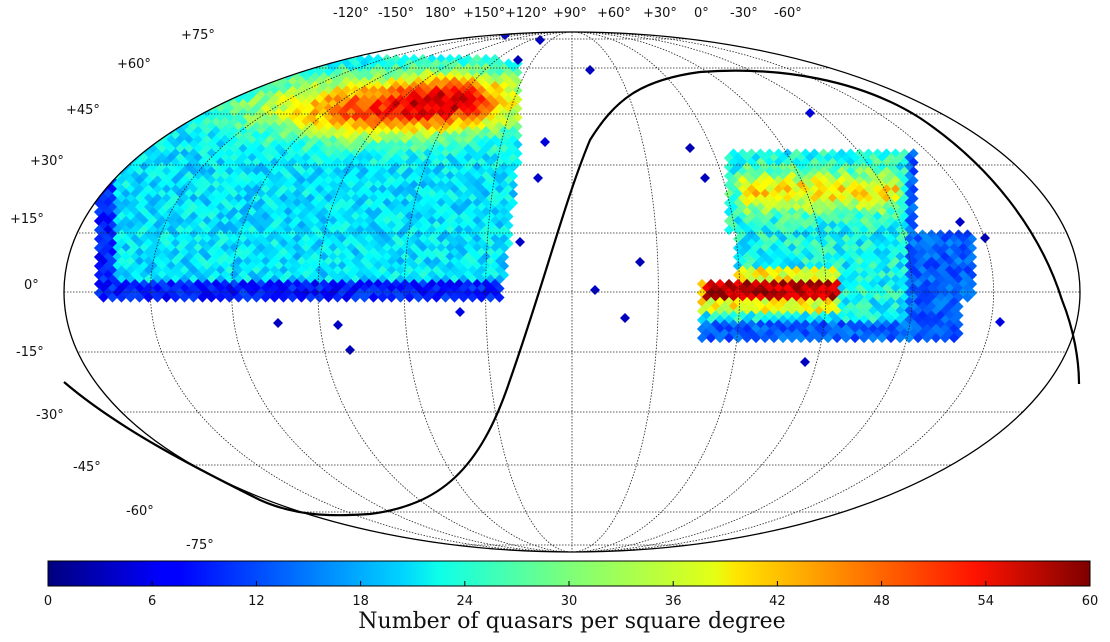 This screenshot has width=1110, height=642. I want to click on latitude-label: +30°, so click(47, 161).